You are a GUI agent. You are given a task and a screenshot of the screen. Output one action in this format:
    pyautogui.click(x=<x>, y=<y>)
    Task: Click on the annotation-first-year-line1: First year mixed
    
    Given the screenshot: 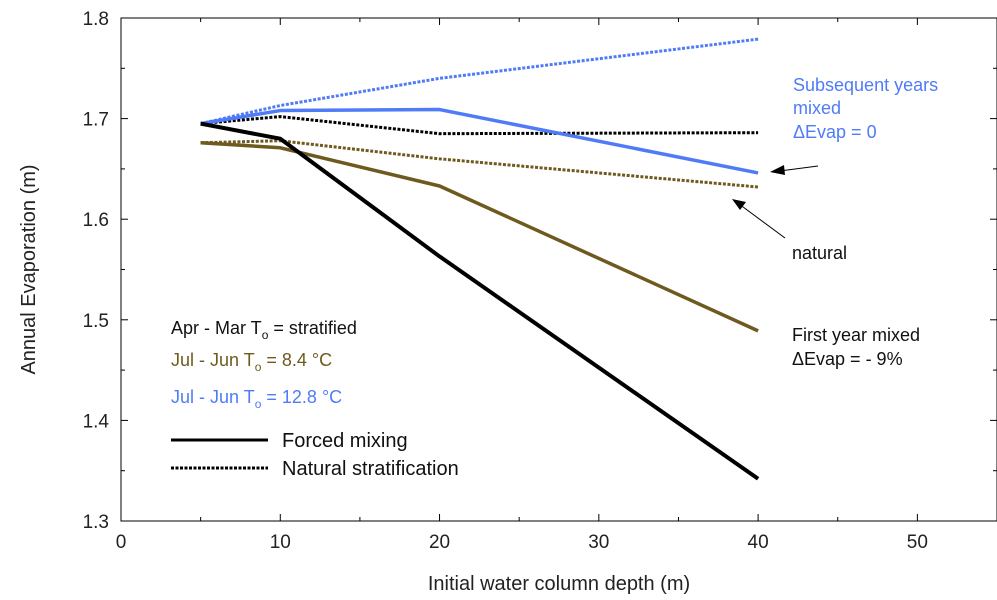 What is the action you would take?
    pyautogui.click(x=856, y=335)
    